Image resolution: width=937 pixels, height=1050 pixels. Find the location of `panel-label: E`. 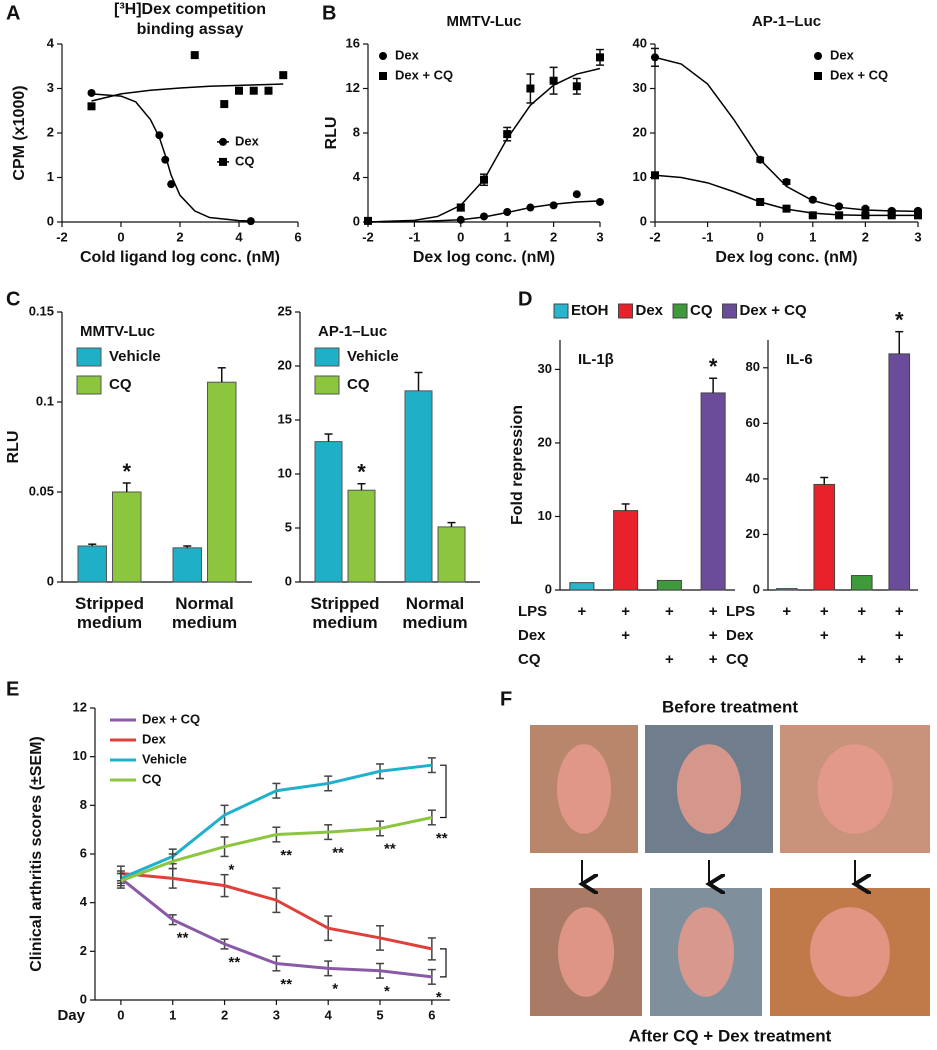

panel-label: E is located at coordinates (12, 689).